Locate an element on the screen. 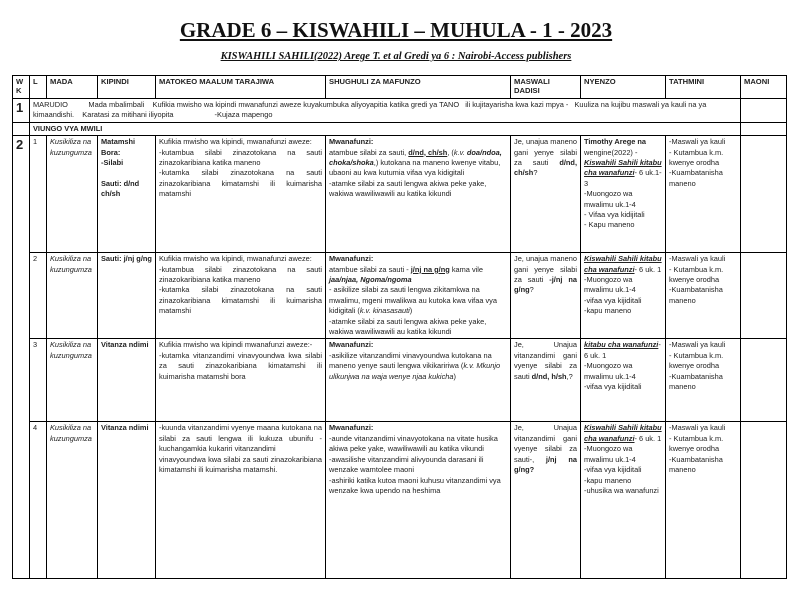 The image size is (792, 612). cell-line: kitabu cha wanafunzi- 6 uk. 1 is located at coordinates (622, 350).